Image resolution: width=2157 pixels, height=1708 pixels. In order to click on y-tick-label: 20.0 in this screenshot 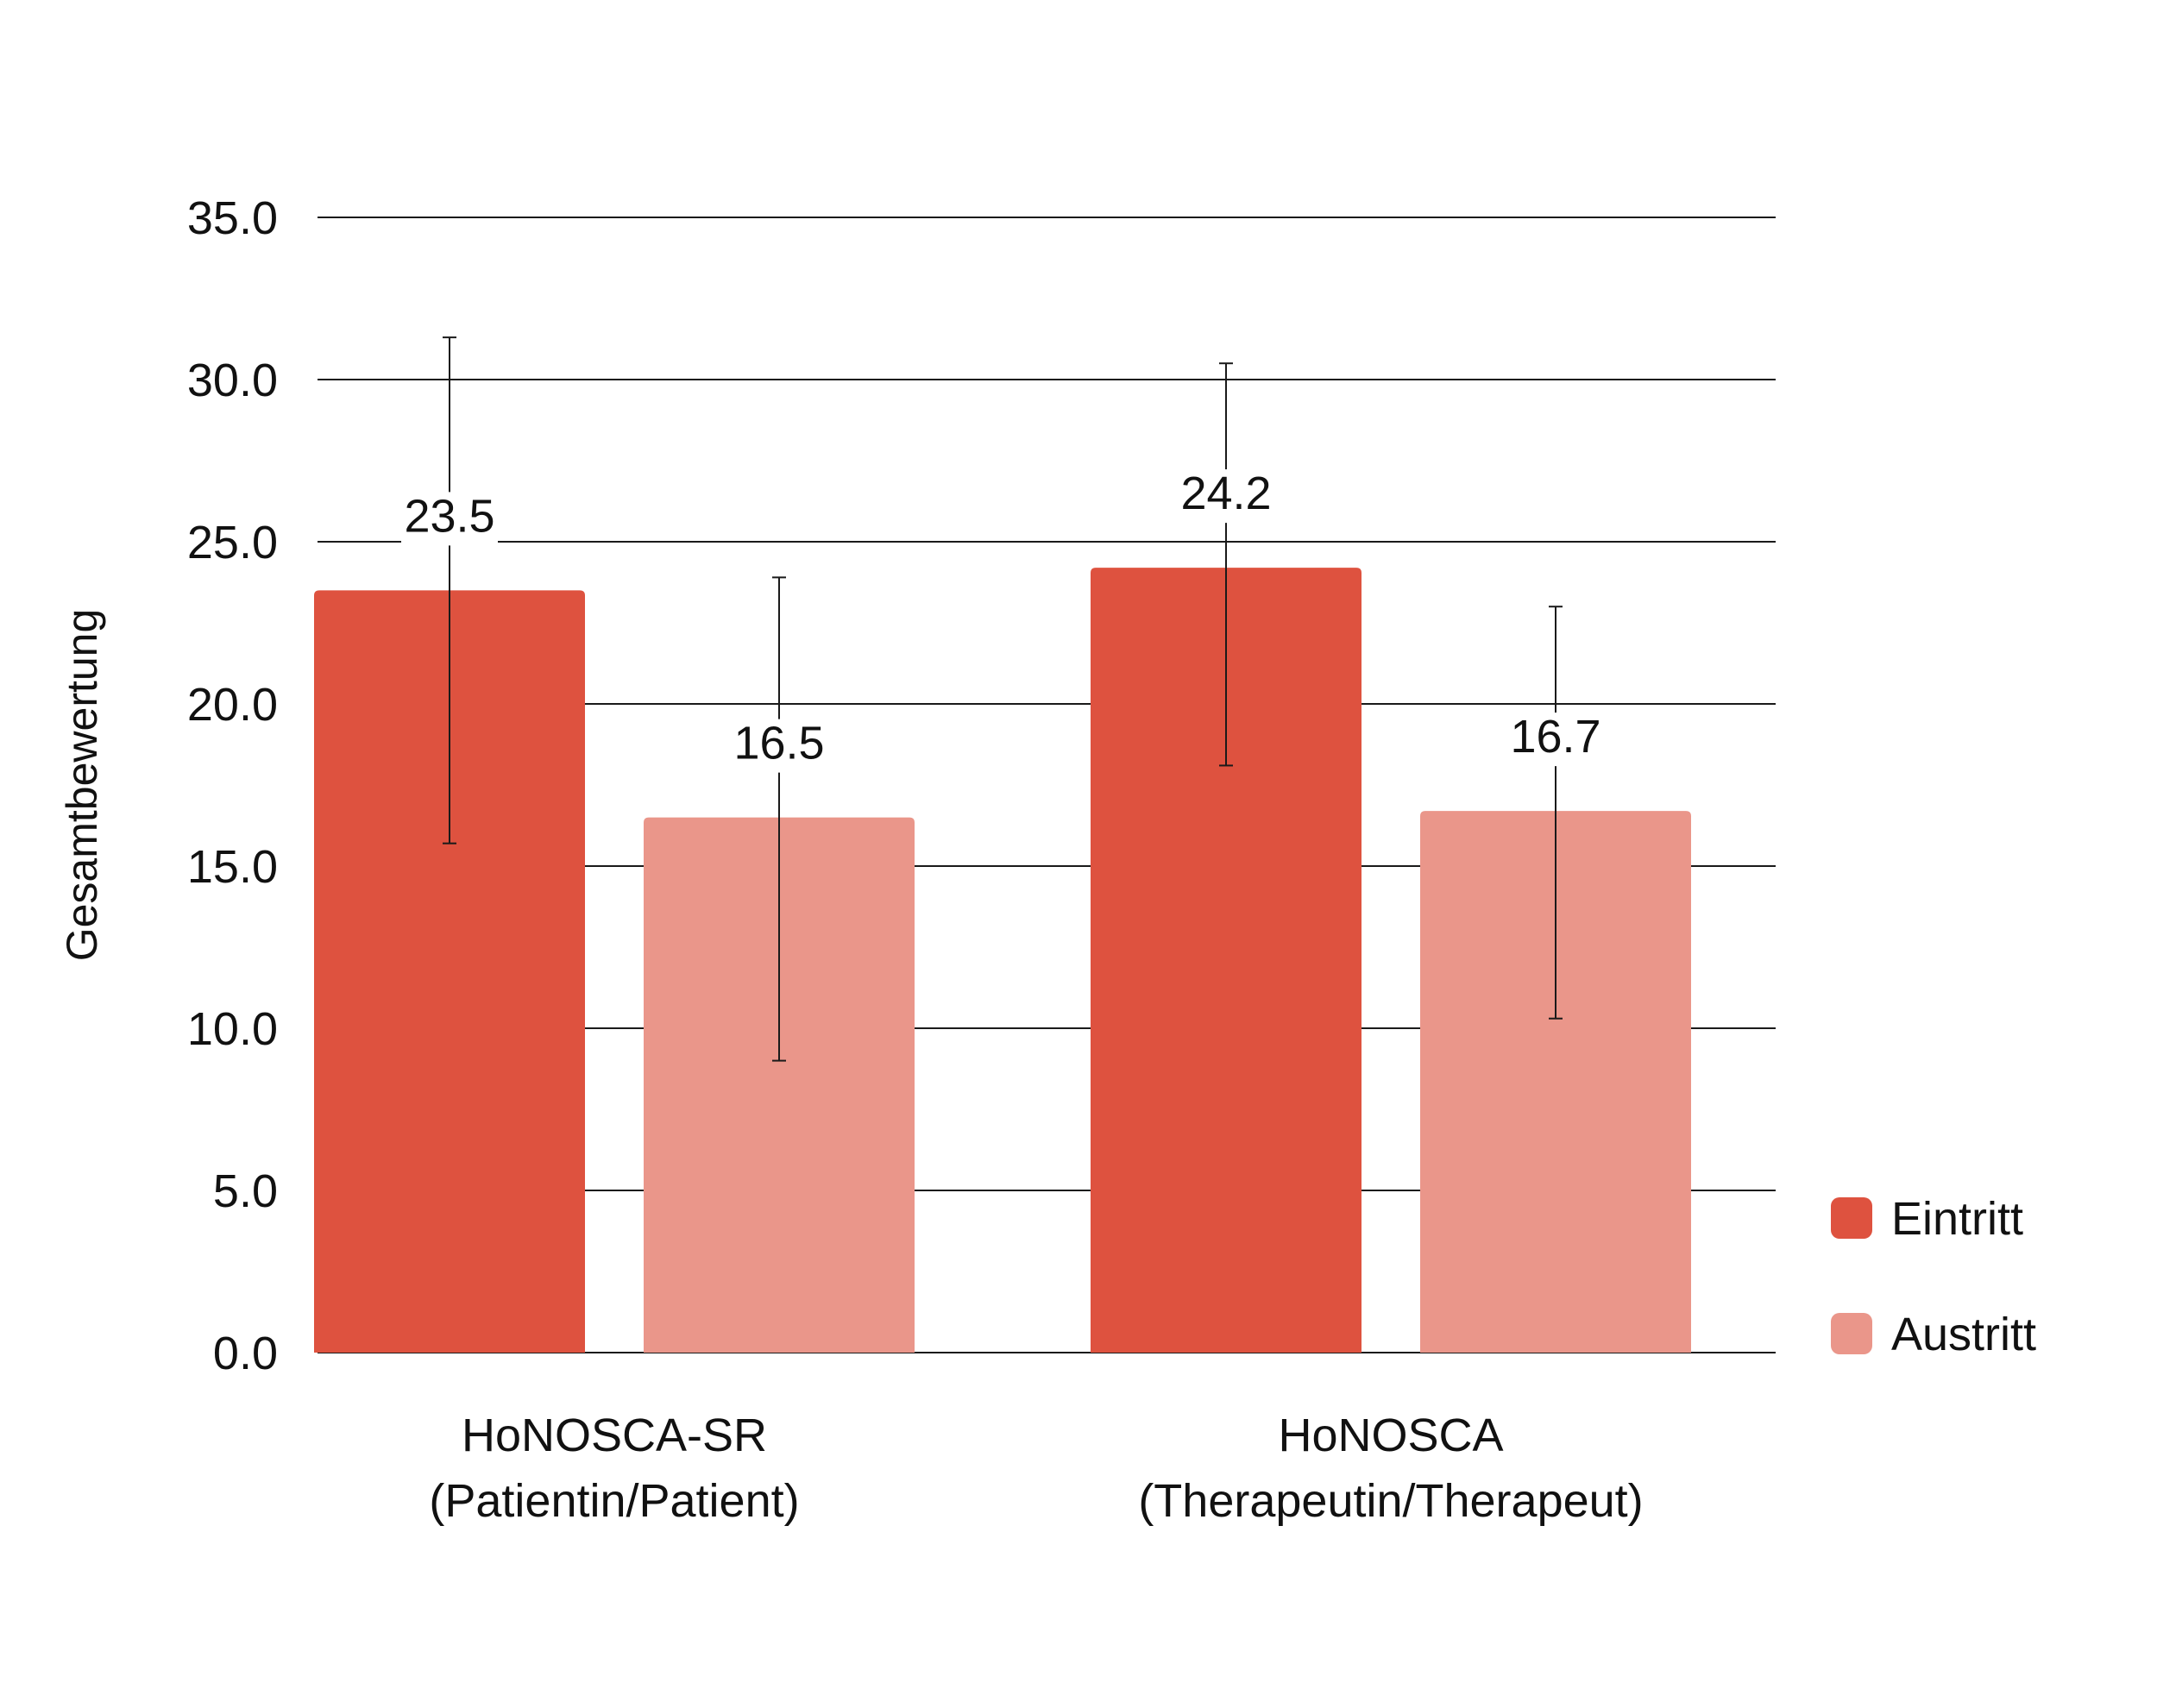, I will do `click(232, 705)`.